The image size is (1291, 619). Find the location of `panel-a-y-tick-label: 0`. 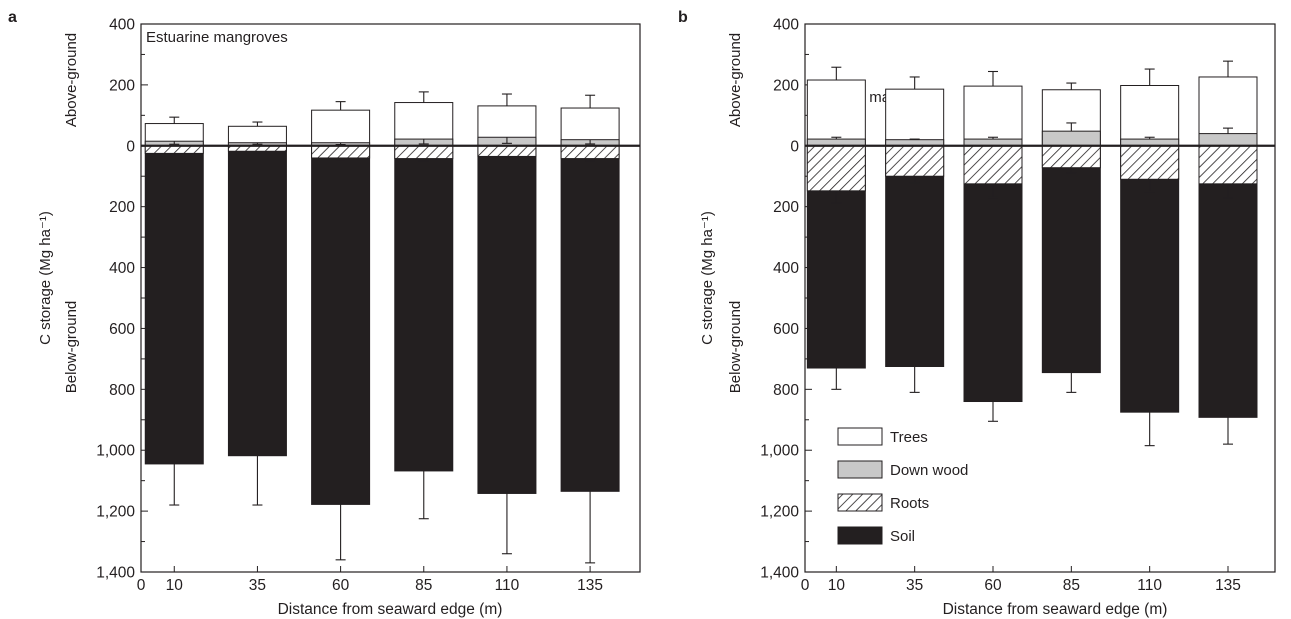

panel-a-y-tick-label: 0 is located at coordinates (130, 146).